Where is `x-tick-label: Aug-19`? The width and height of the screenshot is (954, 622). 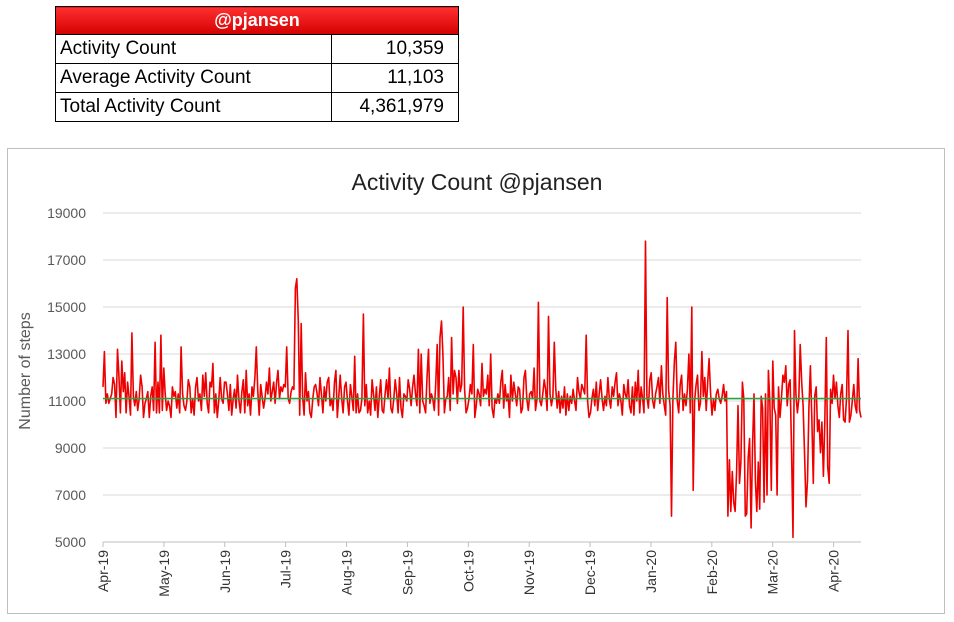 x-tick-label: Aug-19 is located at coordinates (347, 572).